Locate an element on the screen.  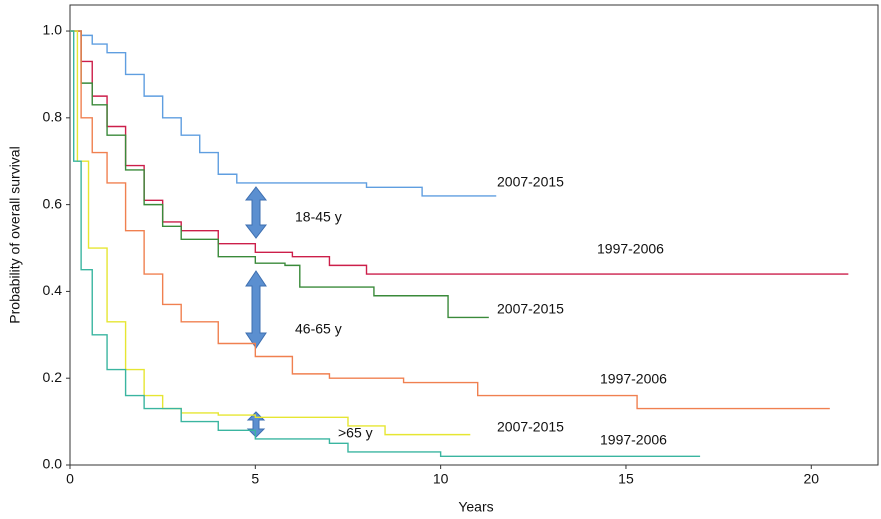
arrows is located at coordinates (256, 312).